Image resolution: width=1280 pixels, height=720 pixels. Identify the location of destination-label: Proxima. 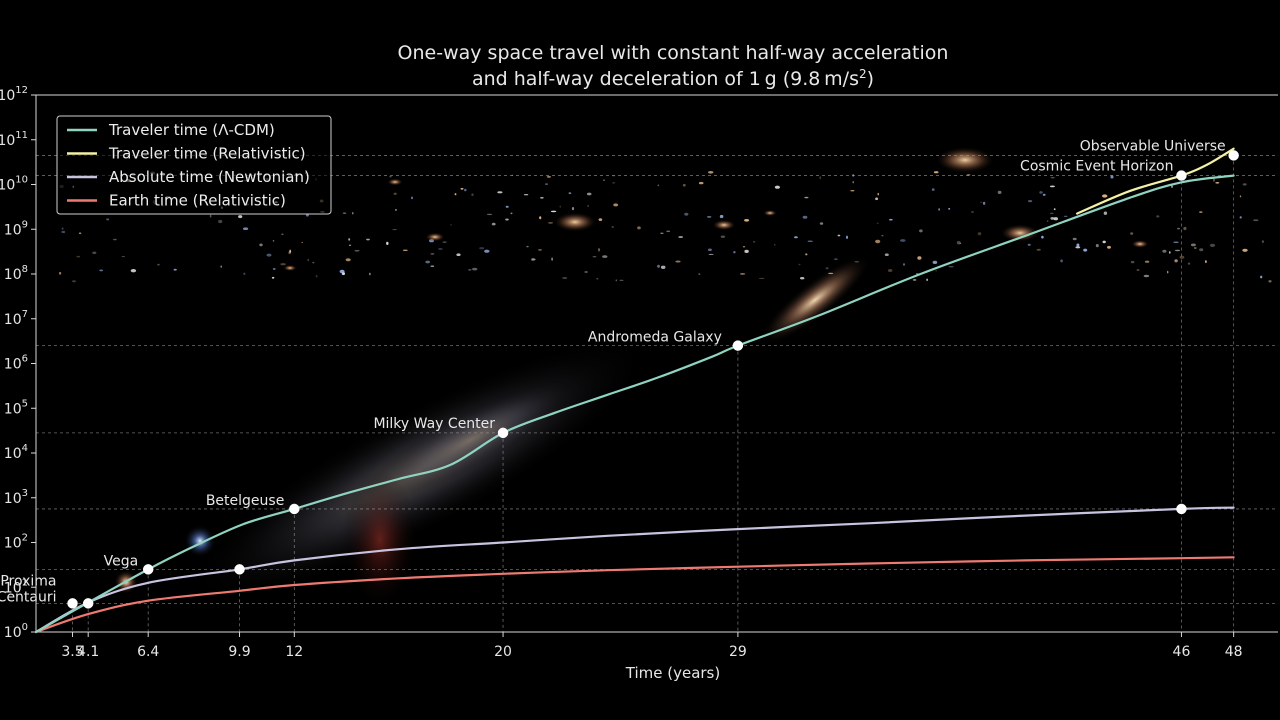
(28, 581).